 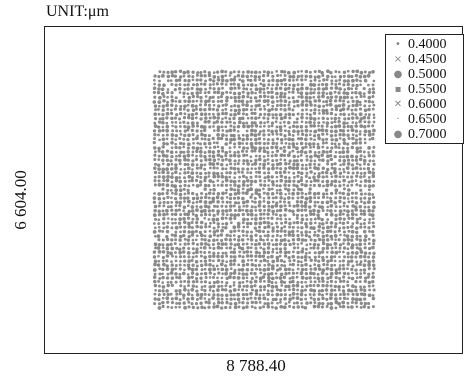 What do you see at coordinates (427, 119) in the screenshot?
I see `legend-item: · 0.6500` at bounding box center [427, 119].